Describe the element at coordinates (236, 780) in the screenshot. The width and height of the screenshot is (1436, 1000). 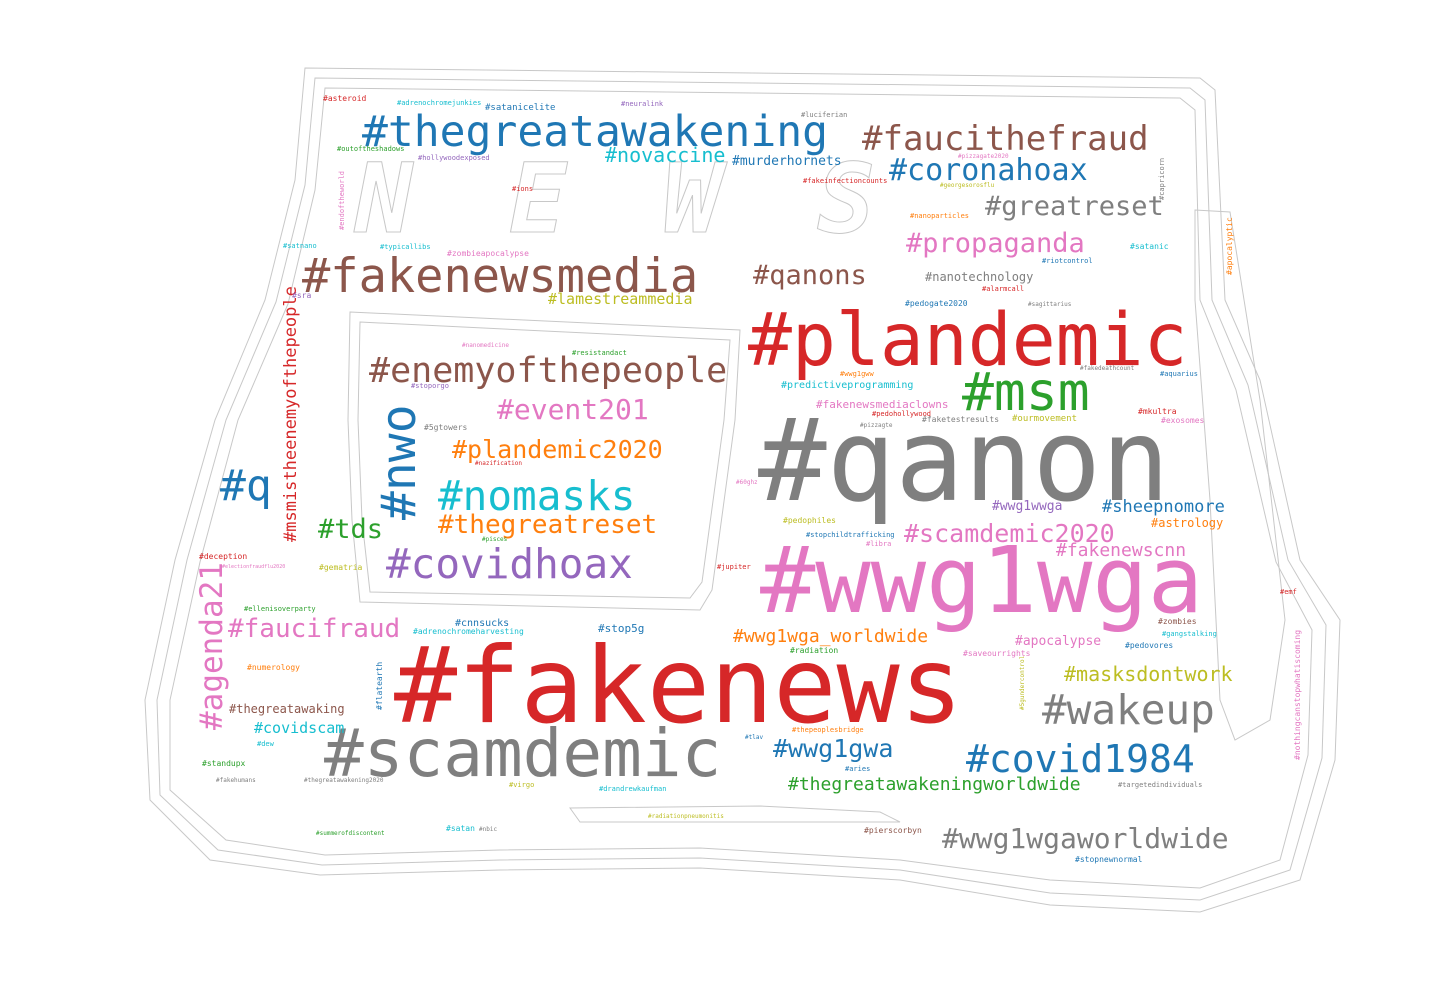
I see `word: #fakehumans` at that location.